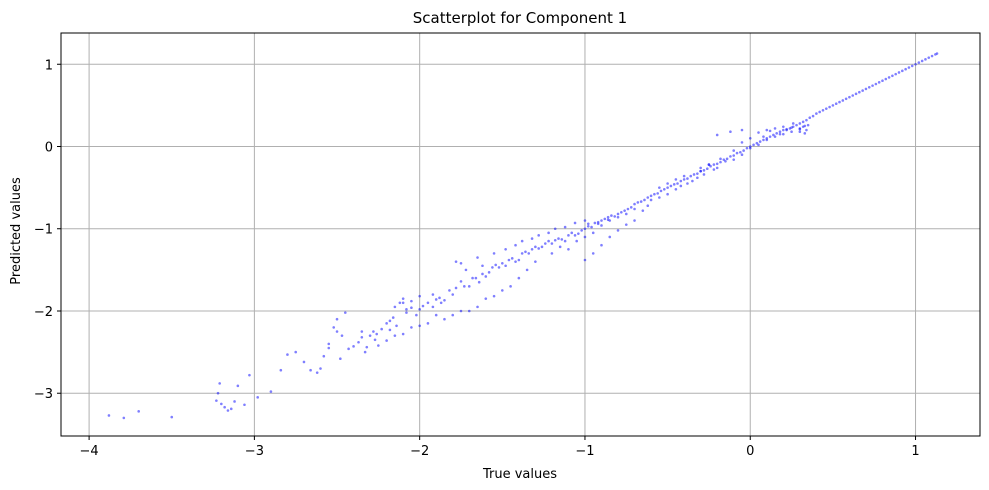 This screenshot has height=490, width=989. What do you see at coordinates (915, 451) in the screenshot?
I see `x-tick-label: 1` at bounding box center [915, 451].